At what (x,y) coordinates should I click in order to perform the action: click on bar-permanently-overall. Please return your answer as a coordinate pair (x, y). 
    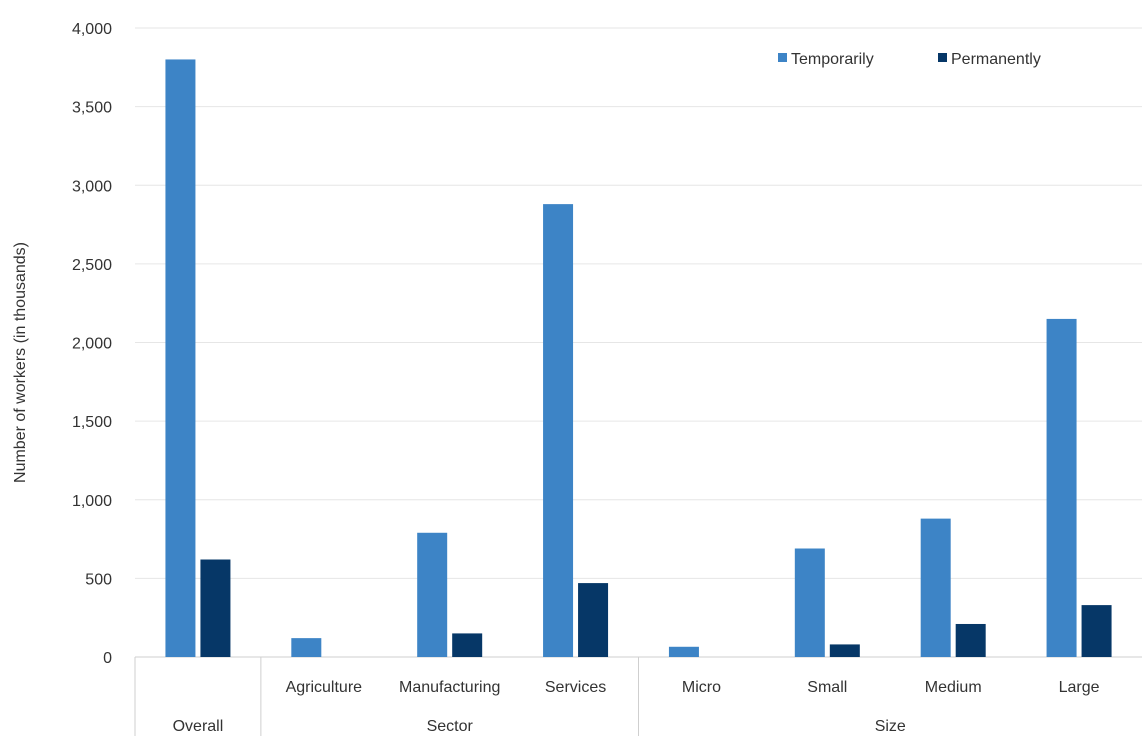
    Looking at the image, I should click on (215, 608).